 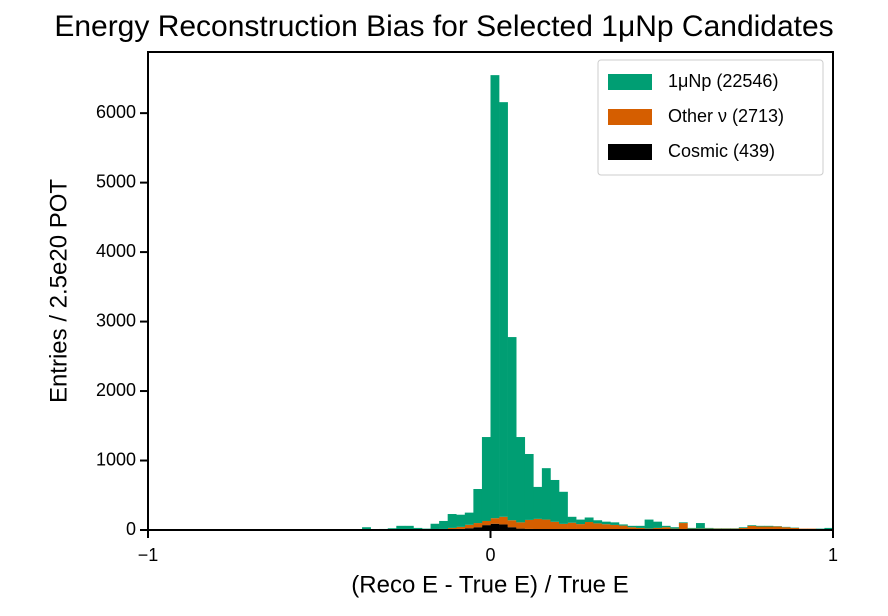 I want to click on x-tick-label: 1, so click(x=833, y=555).